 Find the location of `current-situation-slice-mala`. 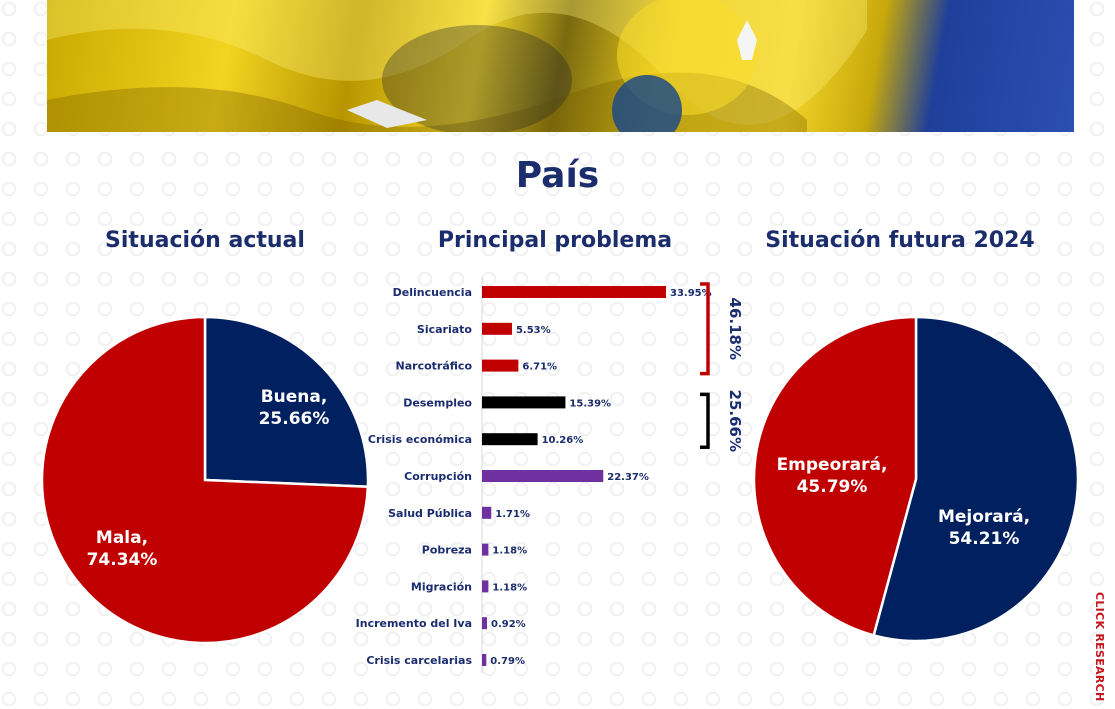

current-situation-slice-mala is located at coordinates (205, 480).